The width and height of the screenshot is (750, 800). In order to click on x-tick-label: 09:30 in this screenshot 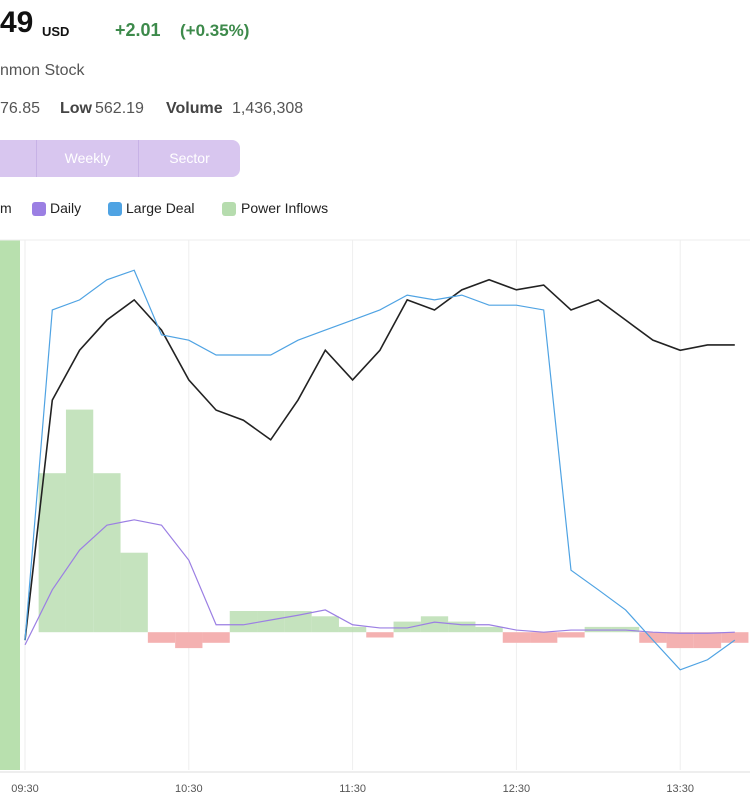, I will do `click(25, 789)`.